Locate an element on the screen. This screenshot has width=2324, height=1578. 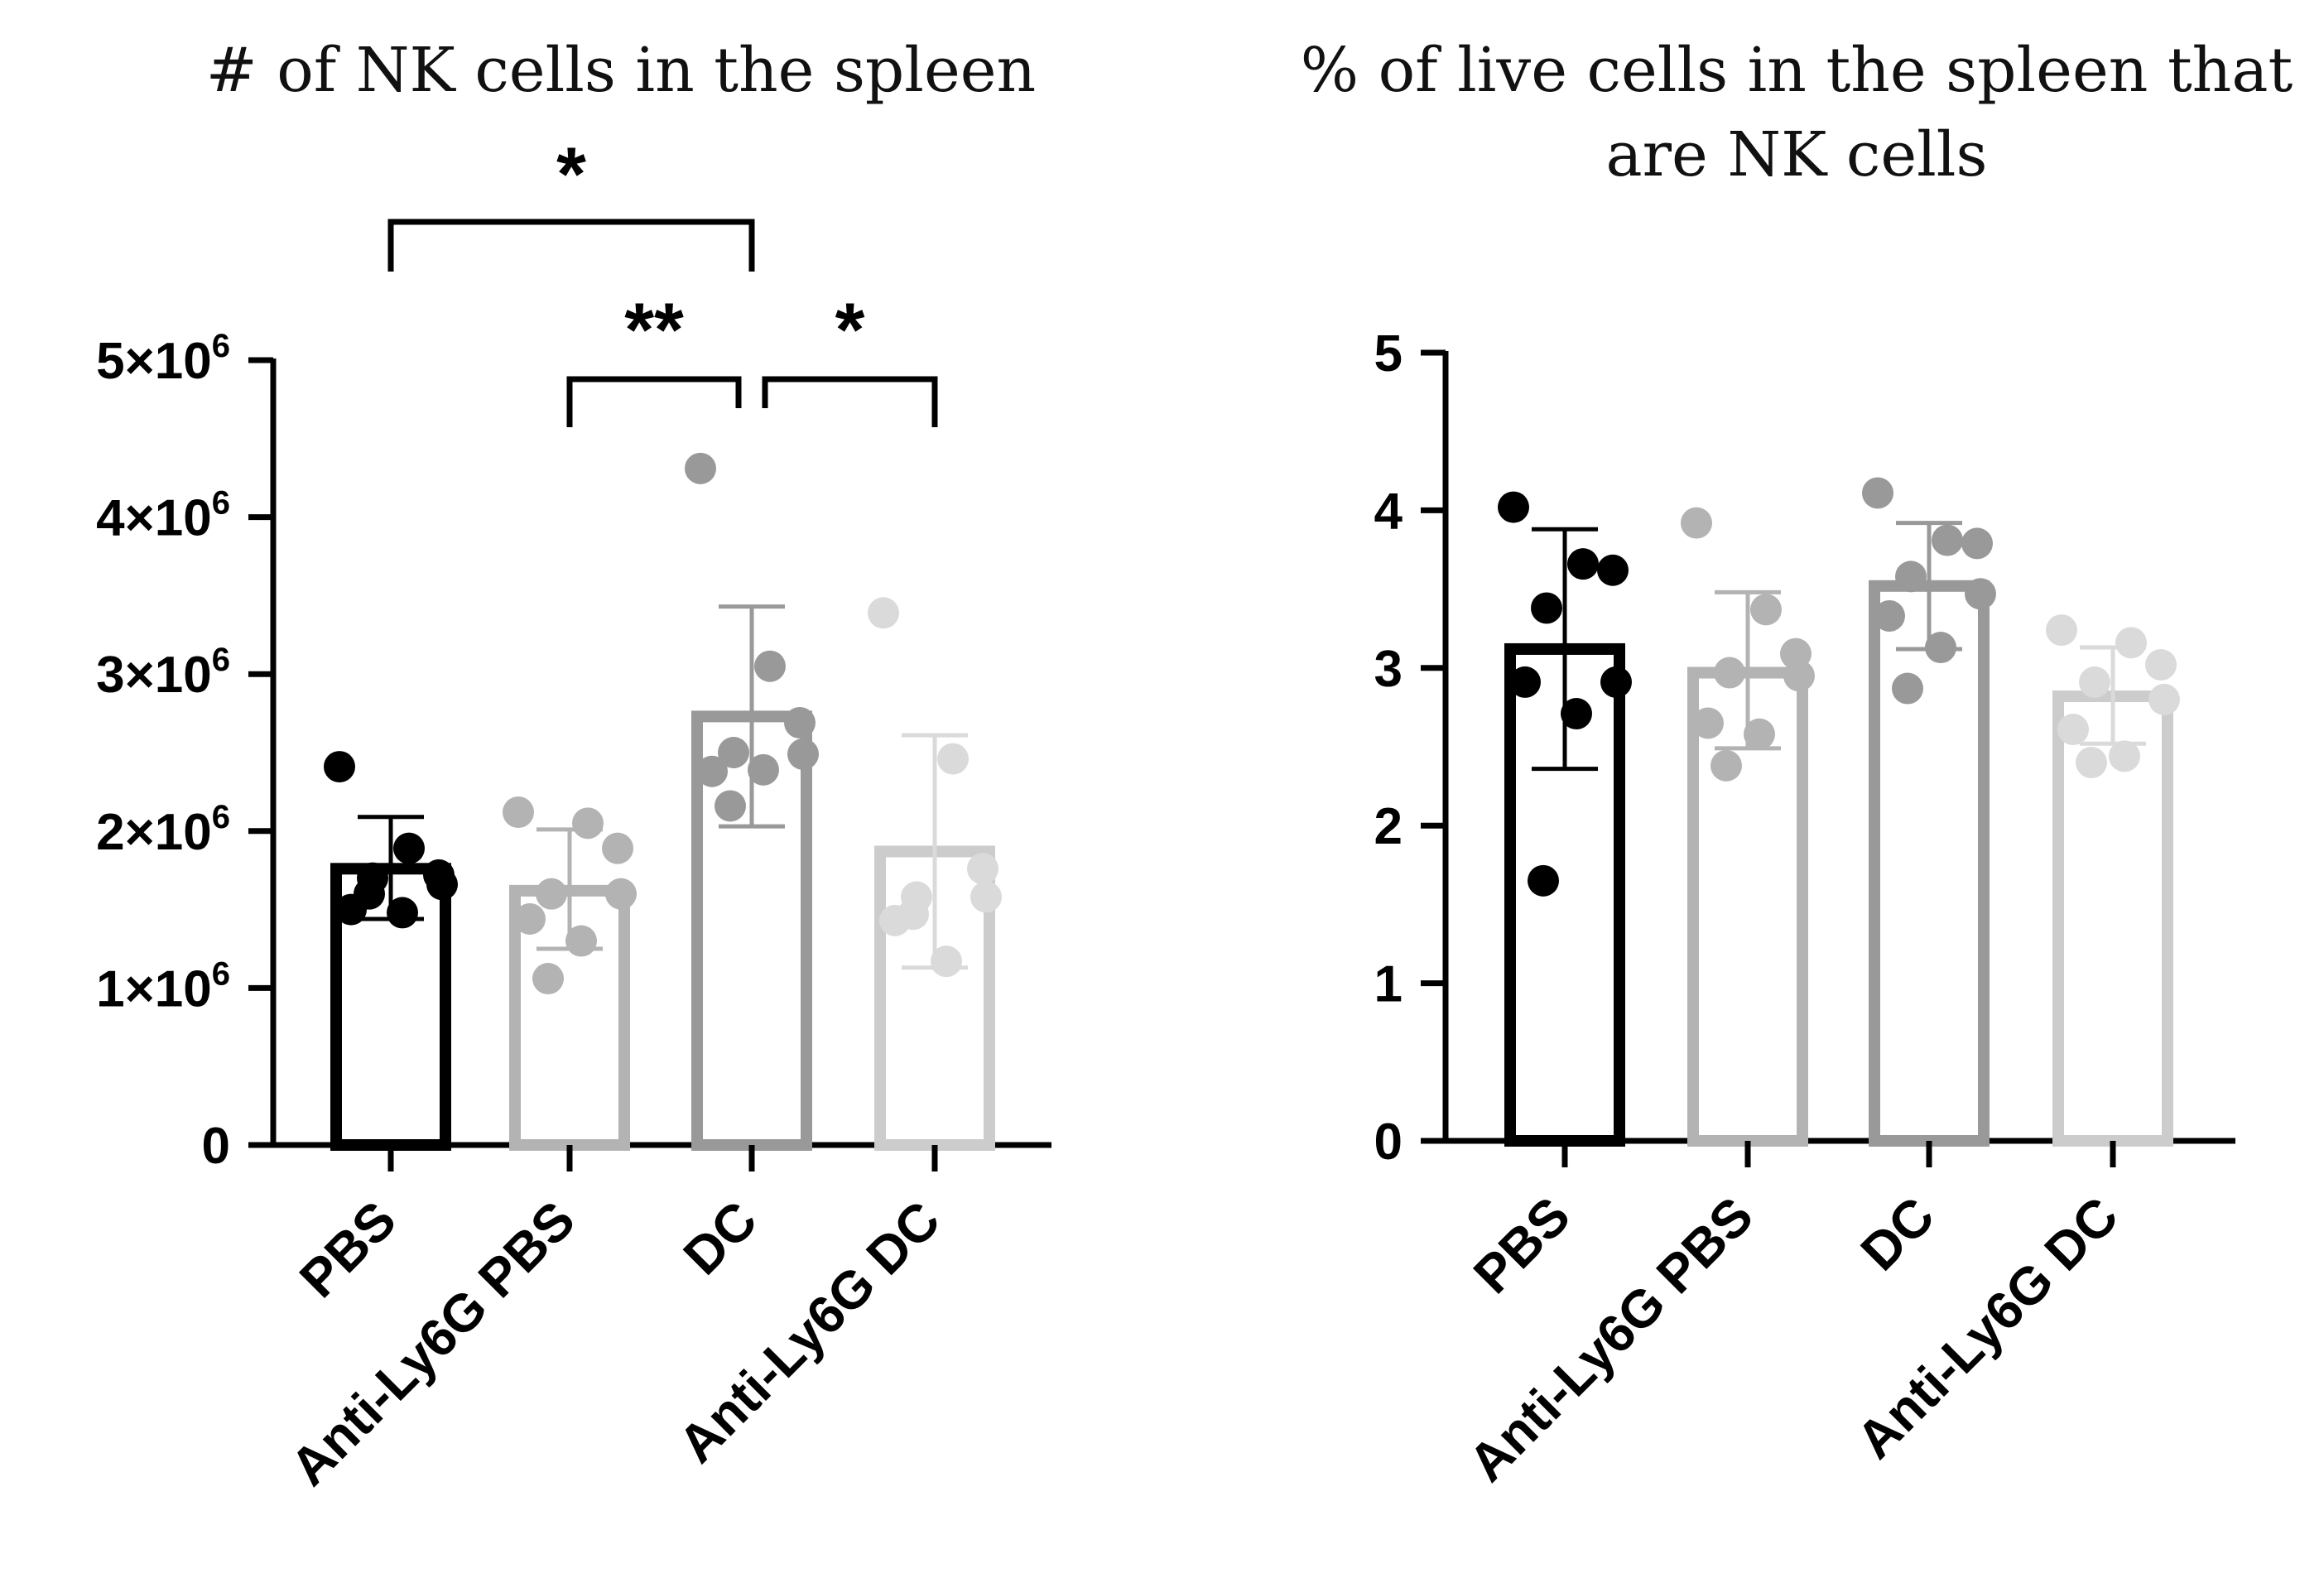
y-tick-label: 5×10⁶ is located at coordinates (163, 359).